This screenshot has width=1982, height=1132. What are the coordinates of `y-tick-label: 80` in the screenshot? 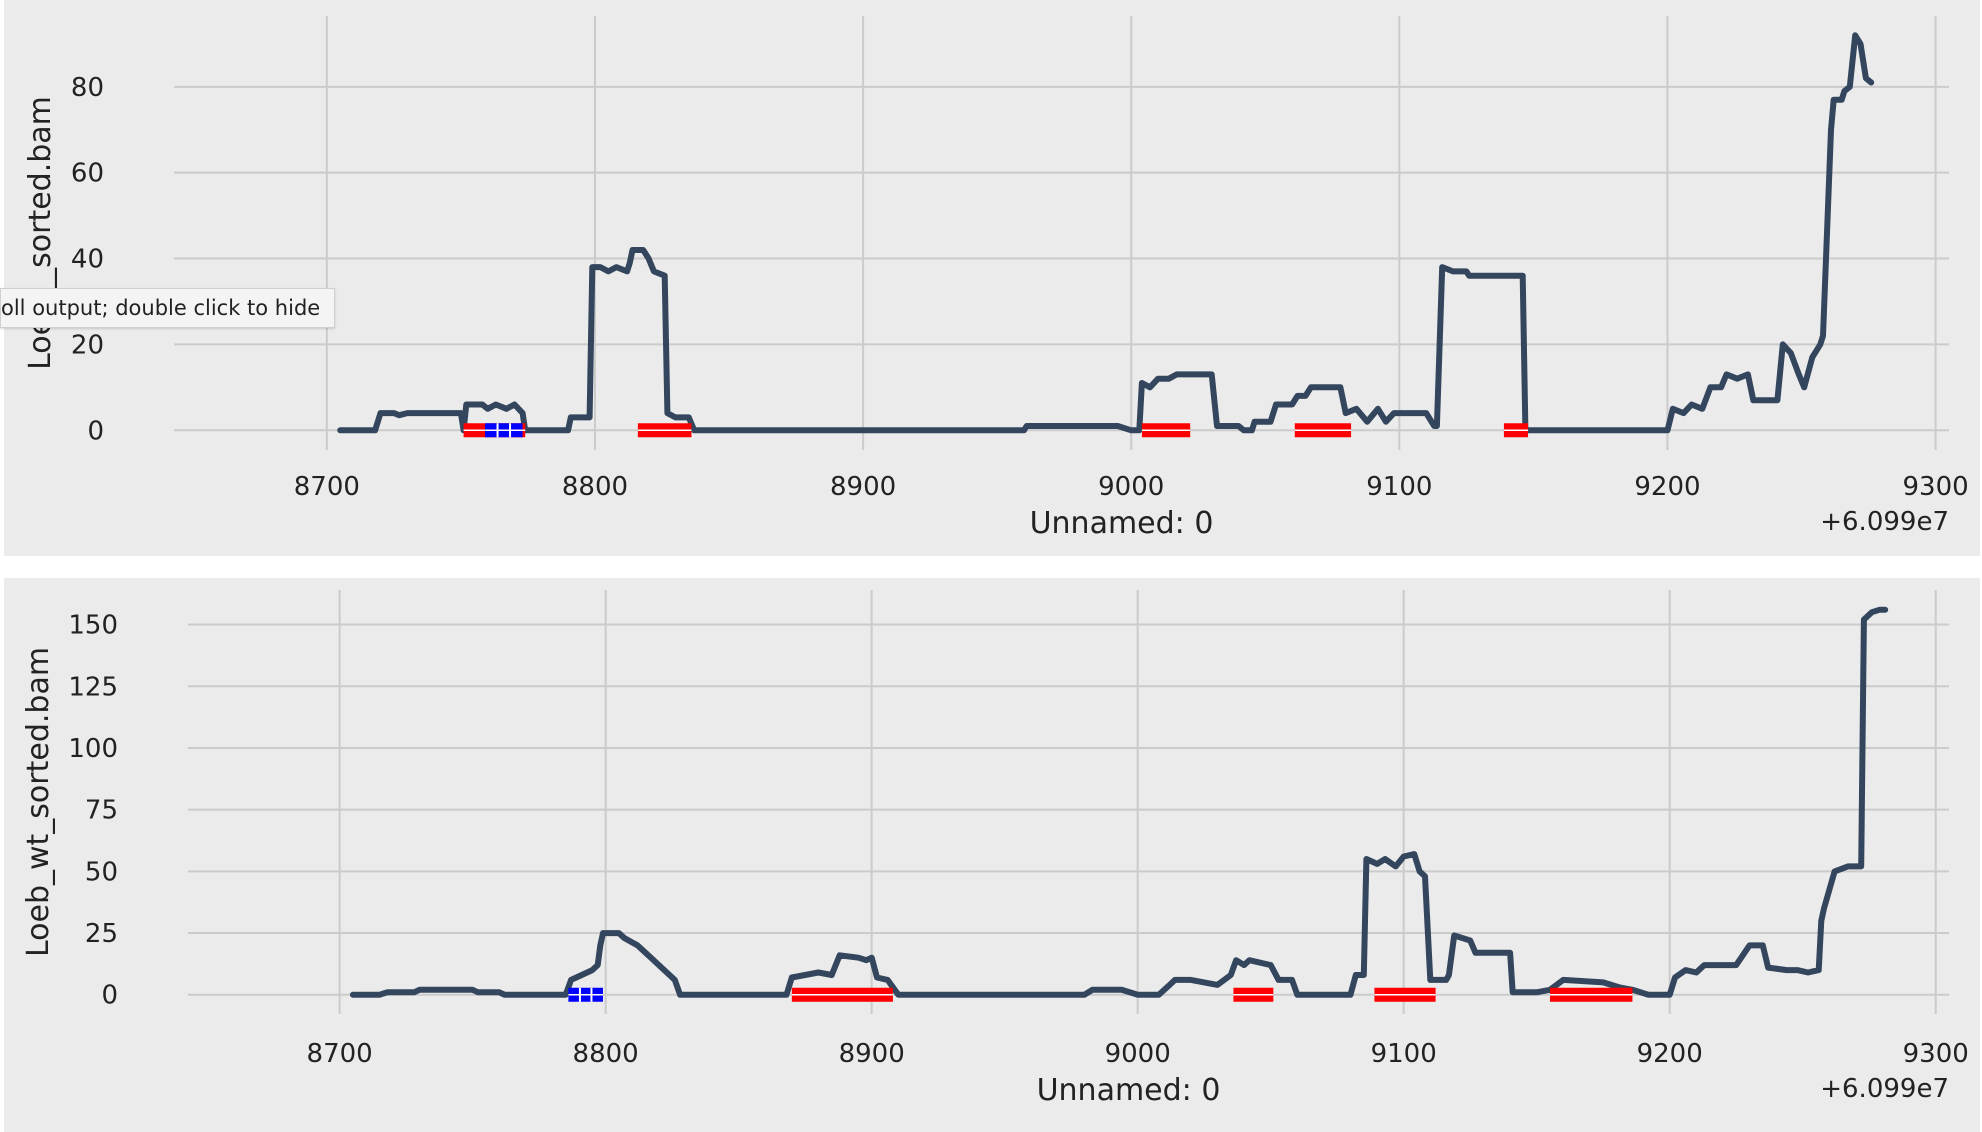 It's located at (87, 88).